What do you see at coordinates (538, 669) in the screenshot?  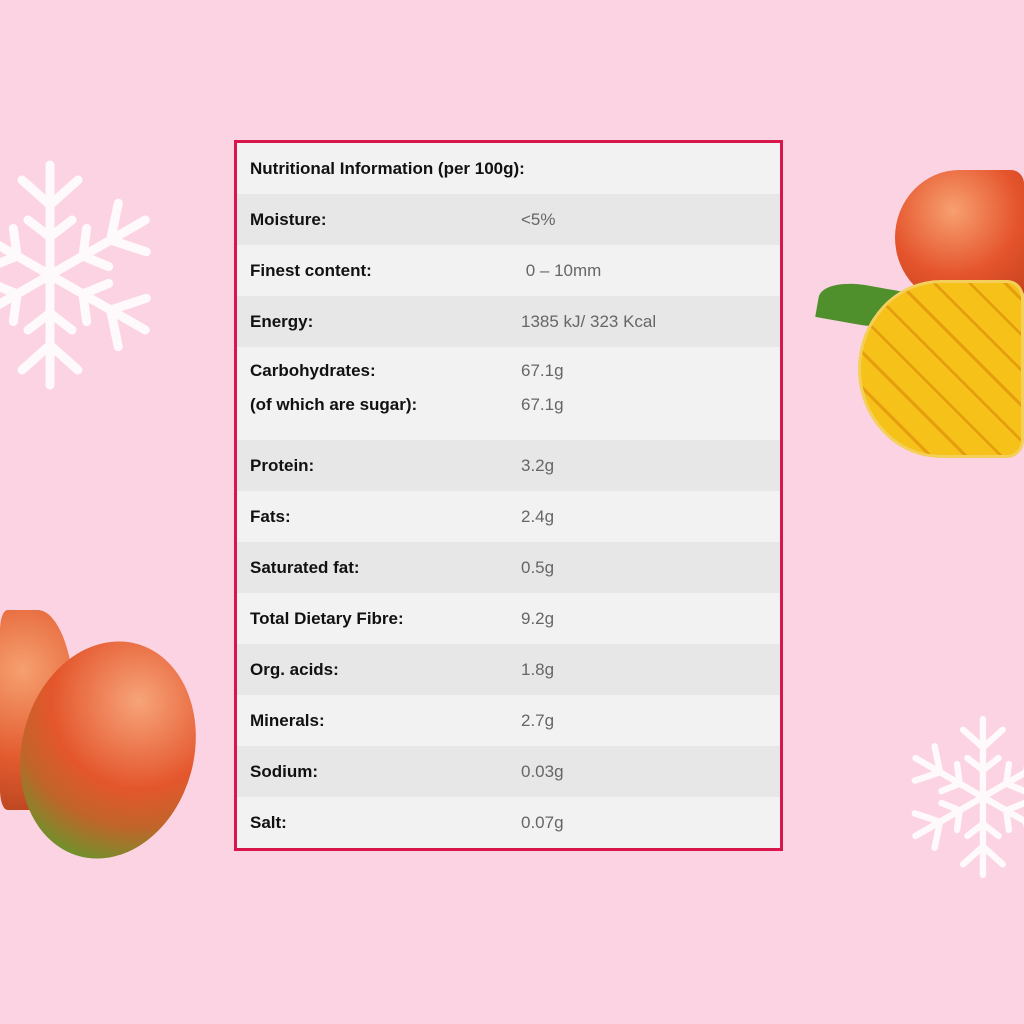 I see `row-value: 1.8g` at bounding box center [538, 669].